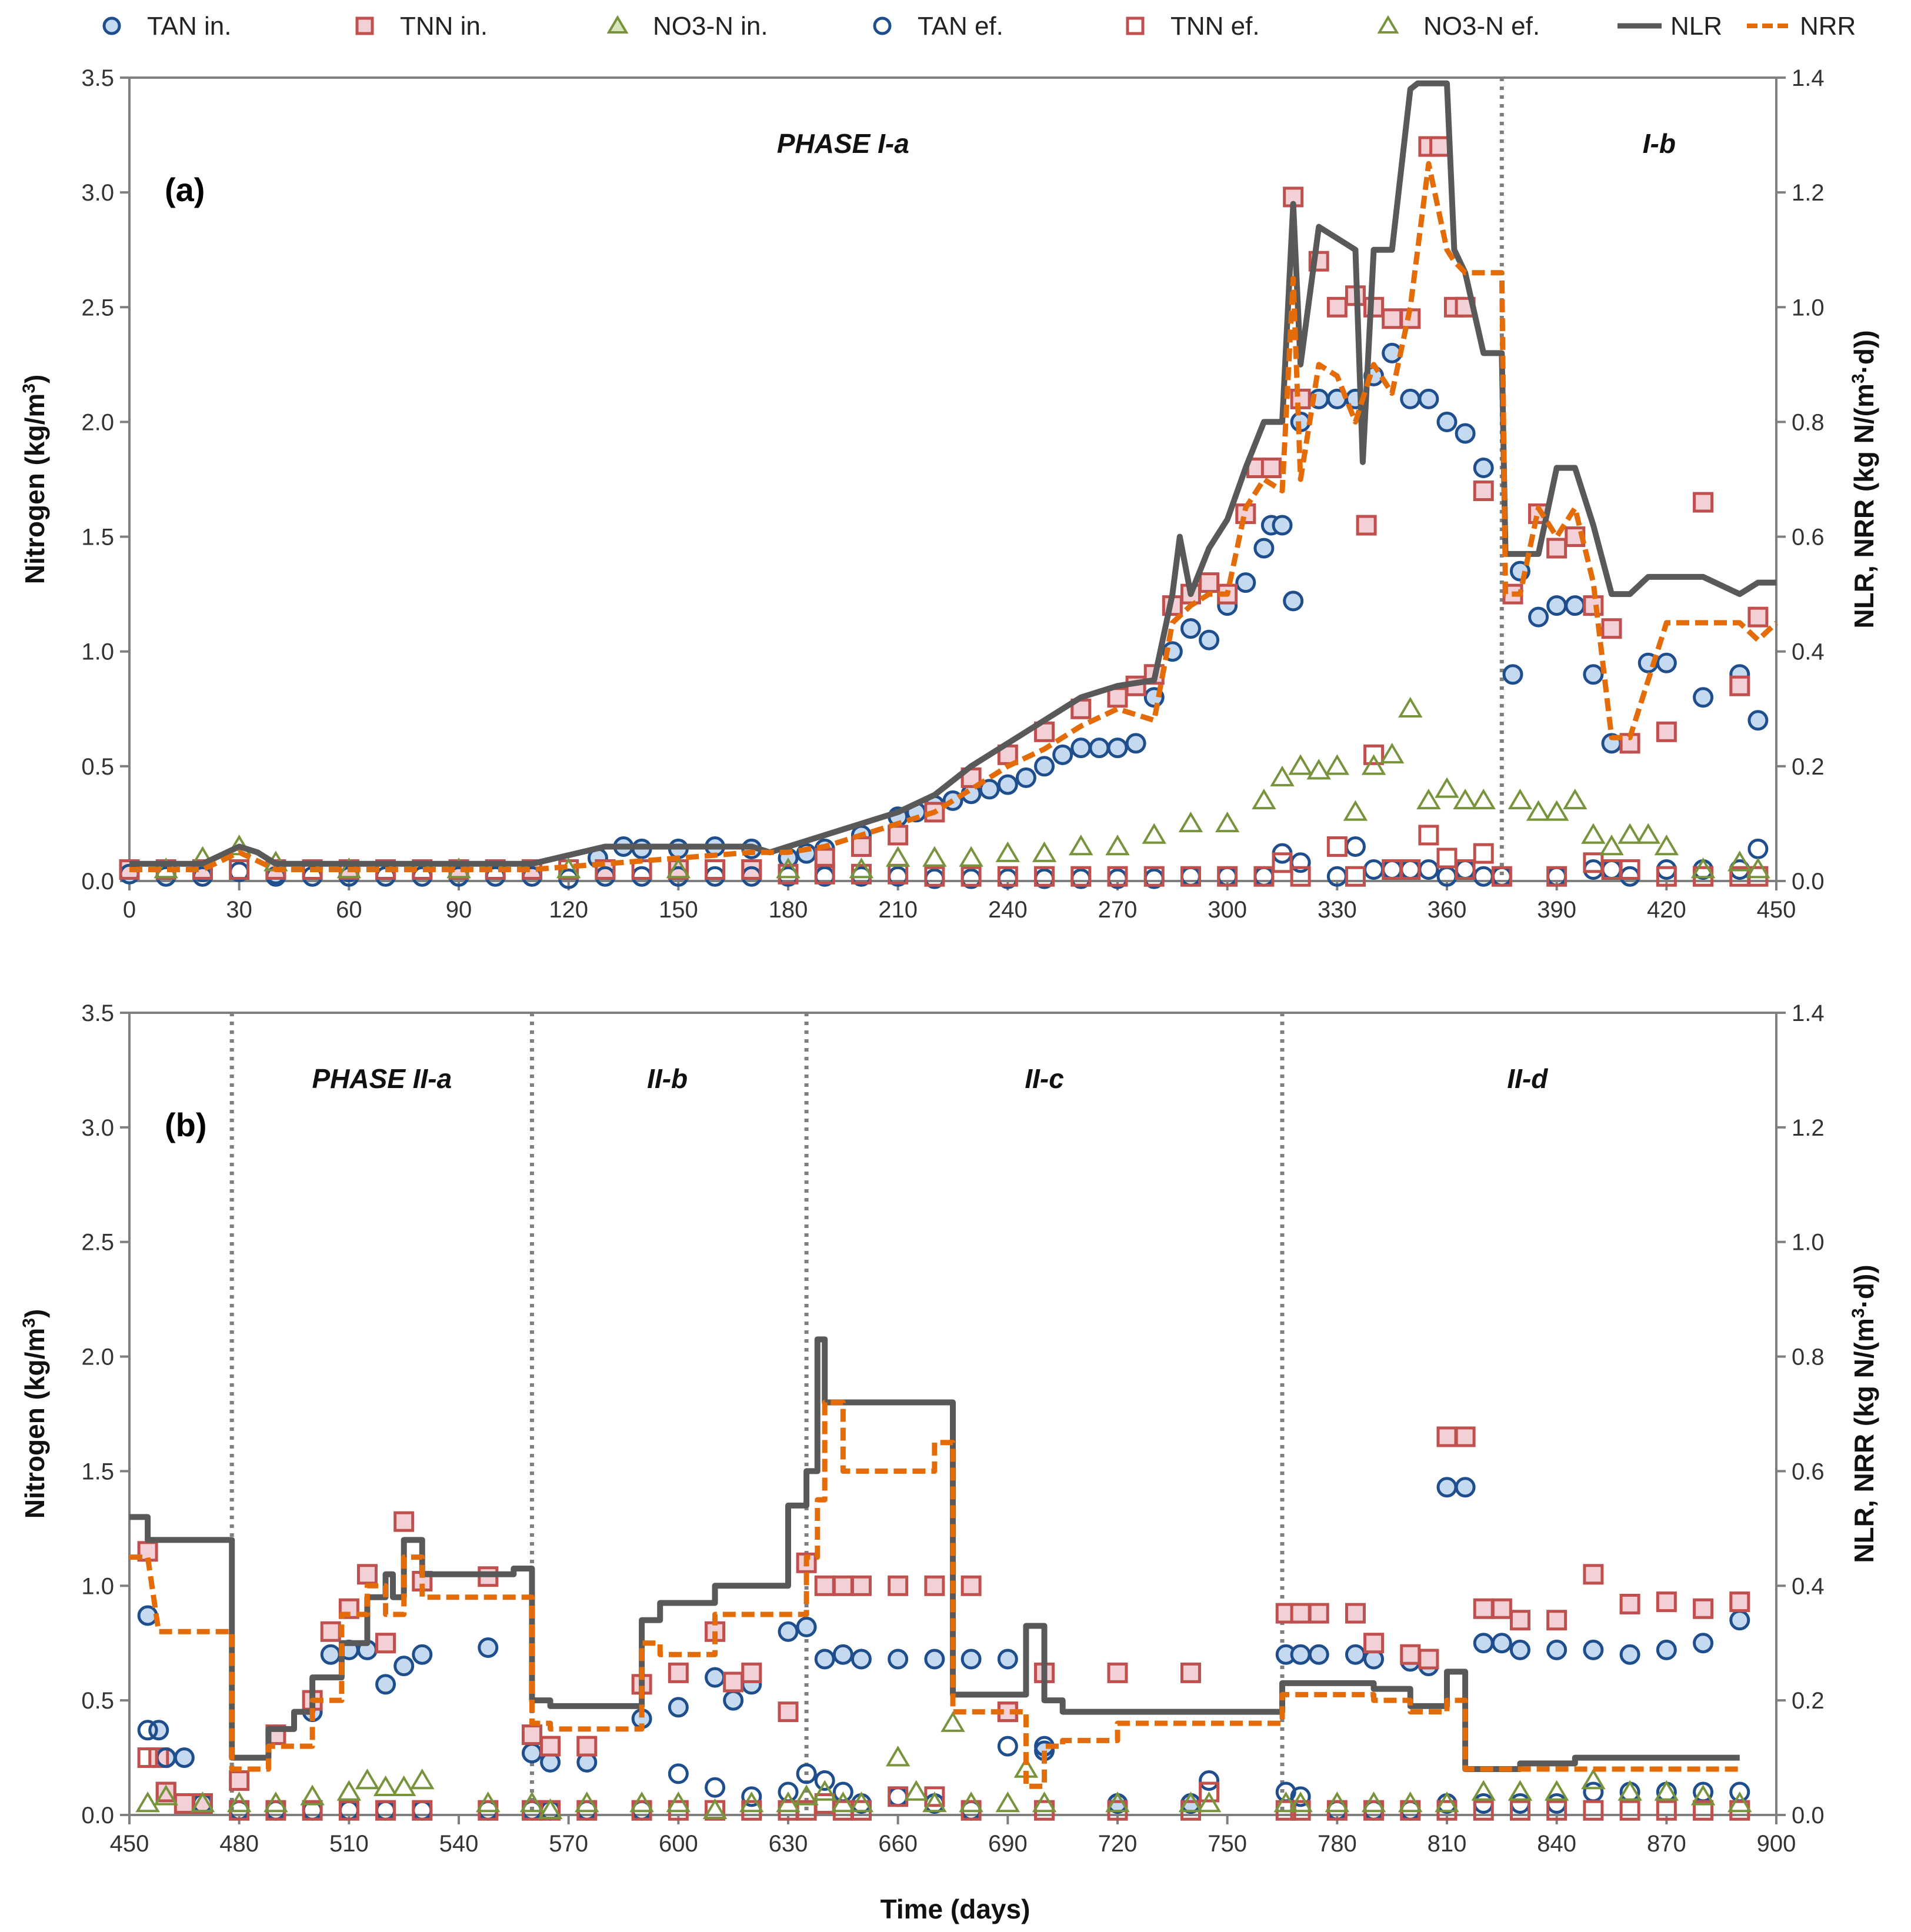  What do you see at coordinates (34, 379) in the screenshot?
I see `y-axis-left-title-end: )` at bounding box center [34, 379].